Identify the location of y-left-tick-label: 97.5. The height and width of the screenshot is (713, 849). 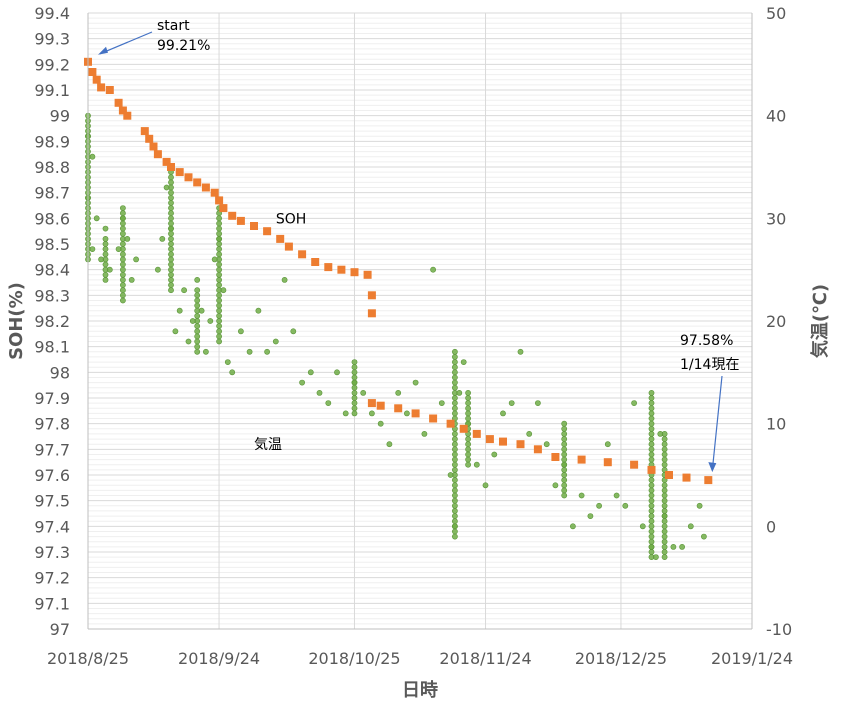
(52, 501).